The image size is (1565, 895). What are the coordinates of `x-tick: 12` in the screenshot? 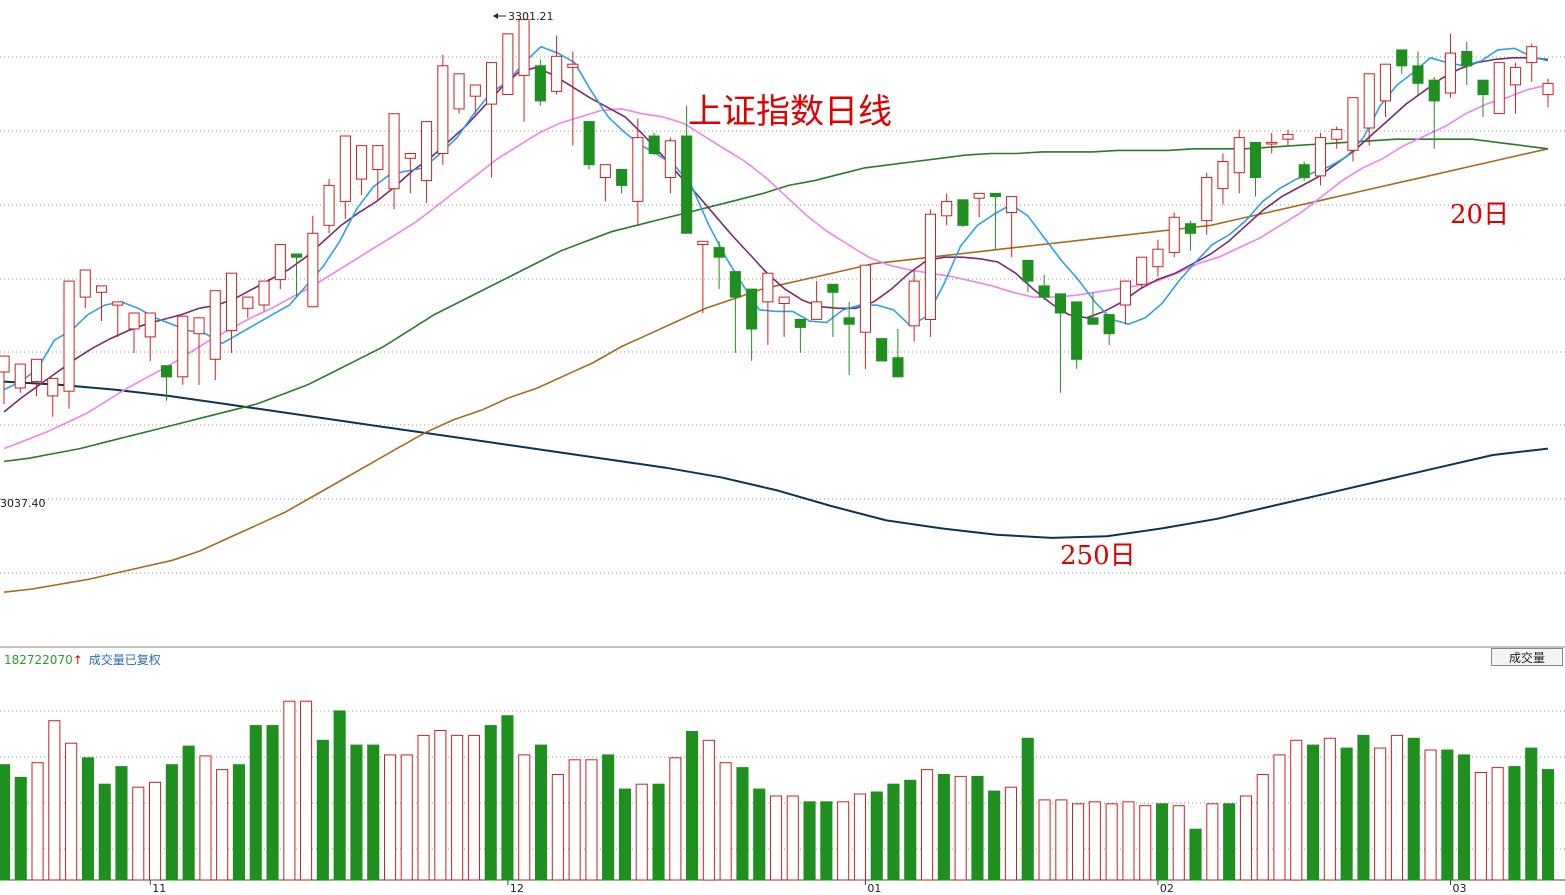 It's located at (515, 887).